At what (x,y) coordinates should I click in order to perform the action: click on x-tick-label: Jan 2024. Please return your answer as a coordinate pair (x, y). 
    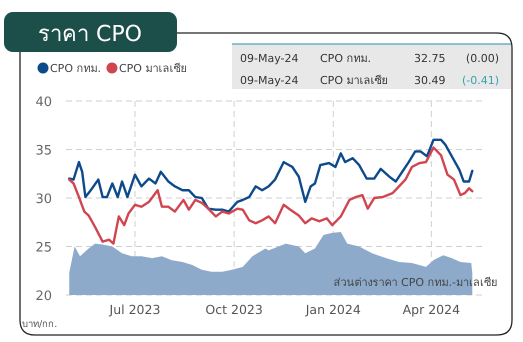
    Looking at the image, I should click on (332, 309).